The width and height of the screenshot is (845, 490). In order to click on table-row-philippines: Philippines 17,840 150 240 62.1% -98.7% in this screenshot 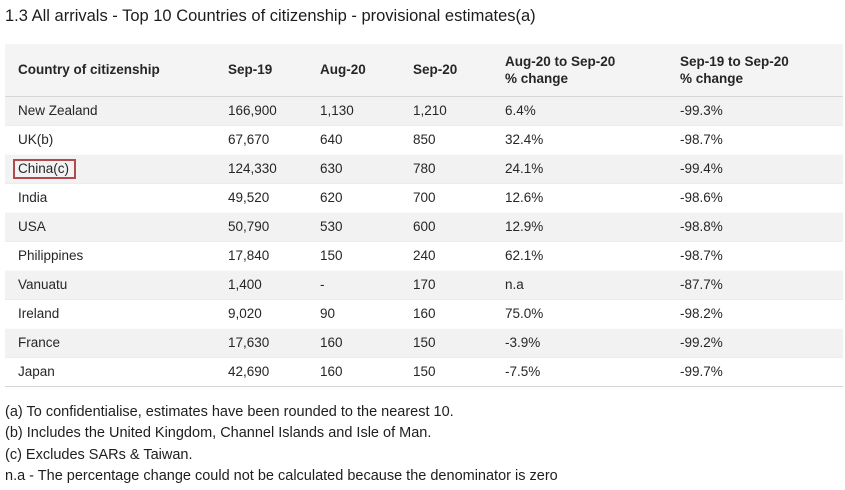, I will do `click(424, 255)`.